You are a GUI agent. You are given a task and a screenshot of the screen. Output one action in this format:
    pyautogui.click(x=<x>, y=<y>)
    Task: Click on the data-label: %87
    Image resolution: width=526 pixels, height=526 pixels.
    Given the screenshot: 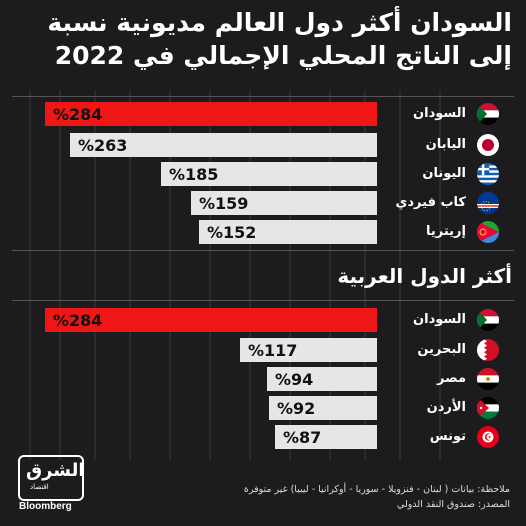 What is the action you would take?
    pyautogui.click(x=302, y=437)
    